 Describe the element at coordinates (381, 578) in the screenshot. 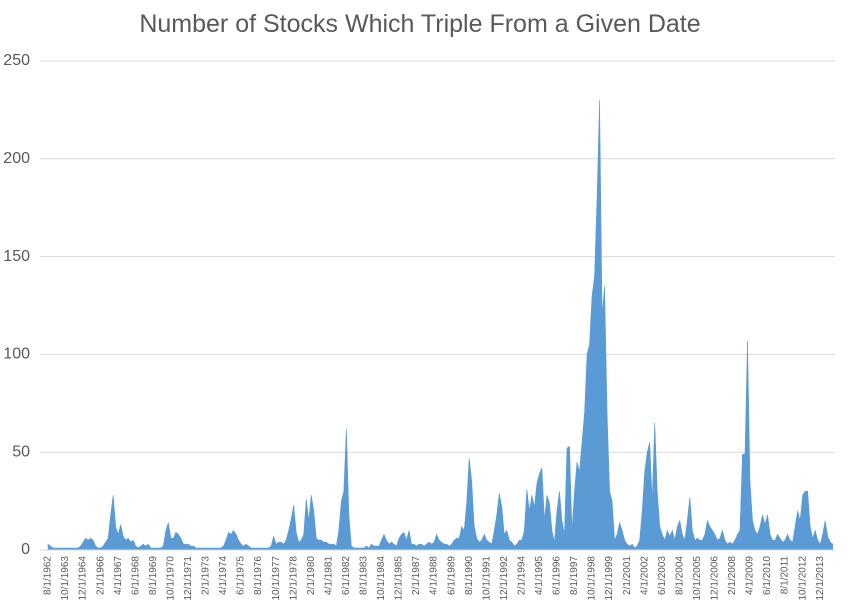

I see `x-tick-label: 10/1/1984` at that location.